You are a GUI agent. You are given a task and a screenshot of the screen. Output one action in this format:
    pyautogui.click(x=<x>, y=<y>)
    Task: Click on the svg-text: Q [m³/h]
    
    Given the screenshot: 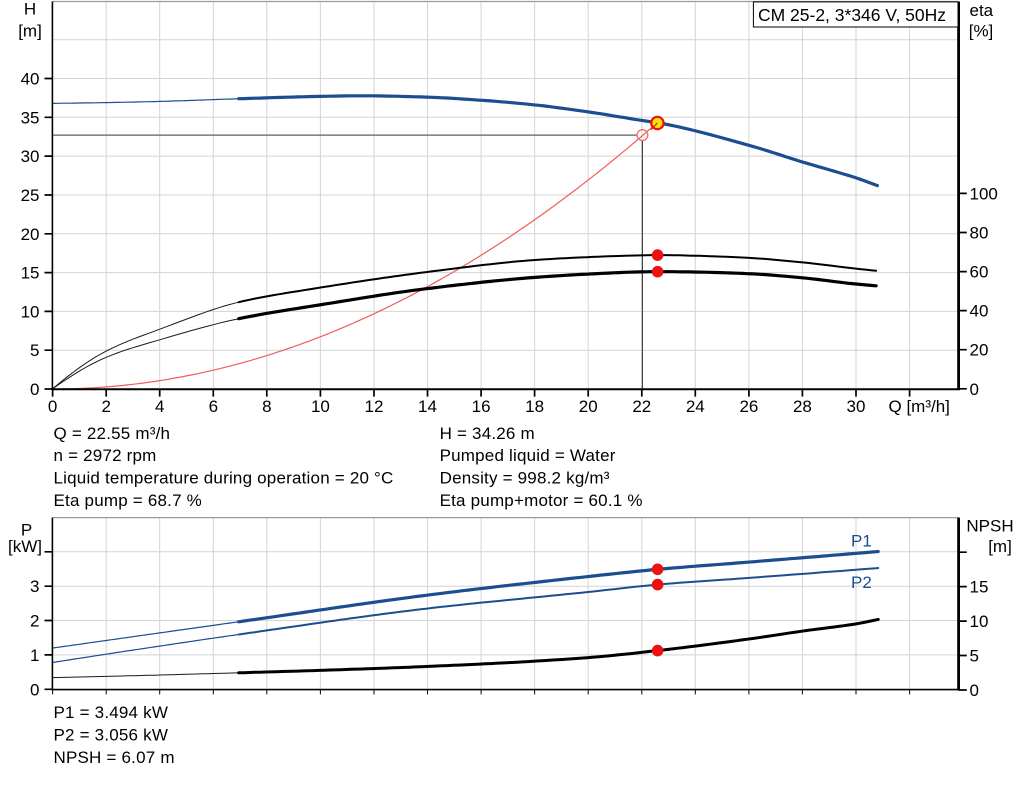 What is the action you would take?
    pyautogui.click(x=919, y=406)
    